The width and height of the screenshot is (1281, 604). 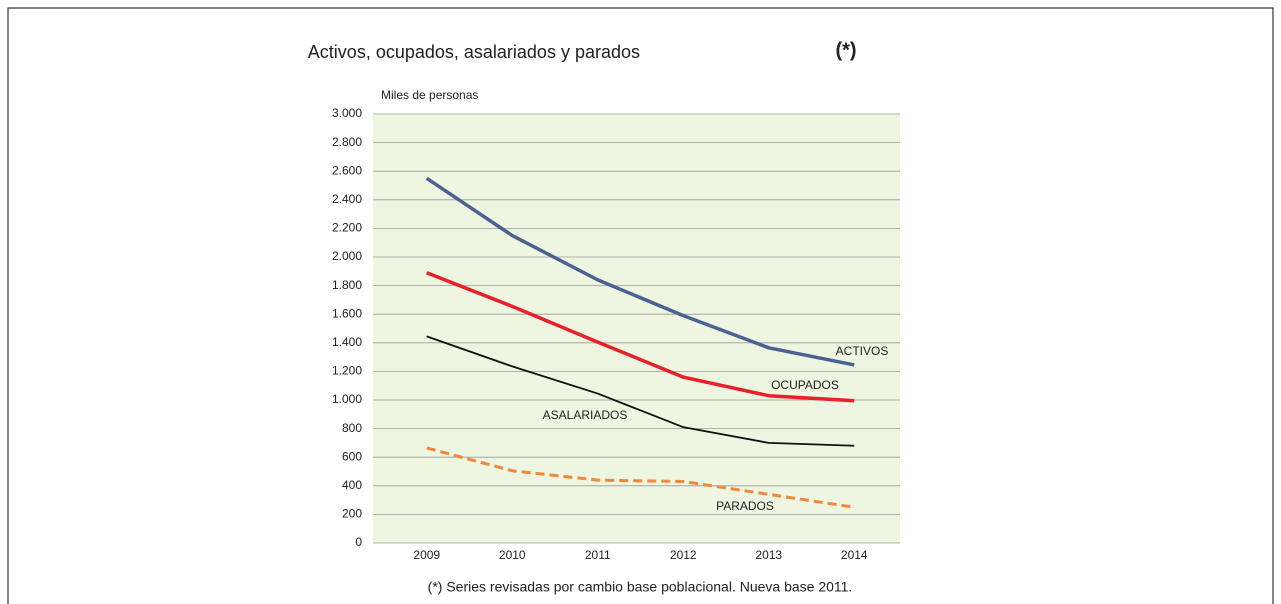 What do you see at coordinates (426, 555) in the screenshot?
I see `x-tick-label: 2009` at bounding box center [426, 555].